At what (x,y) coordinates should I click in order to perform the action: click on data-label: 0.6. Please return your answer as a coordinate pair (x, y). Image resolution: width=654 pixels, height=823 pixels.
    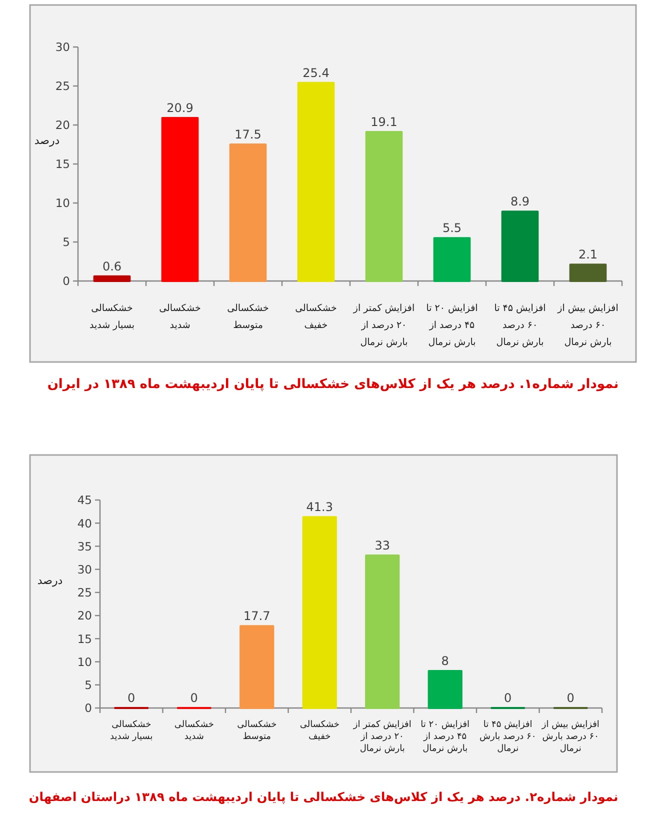
    Looking at the image, I should click on (112, 266).